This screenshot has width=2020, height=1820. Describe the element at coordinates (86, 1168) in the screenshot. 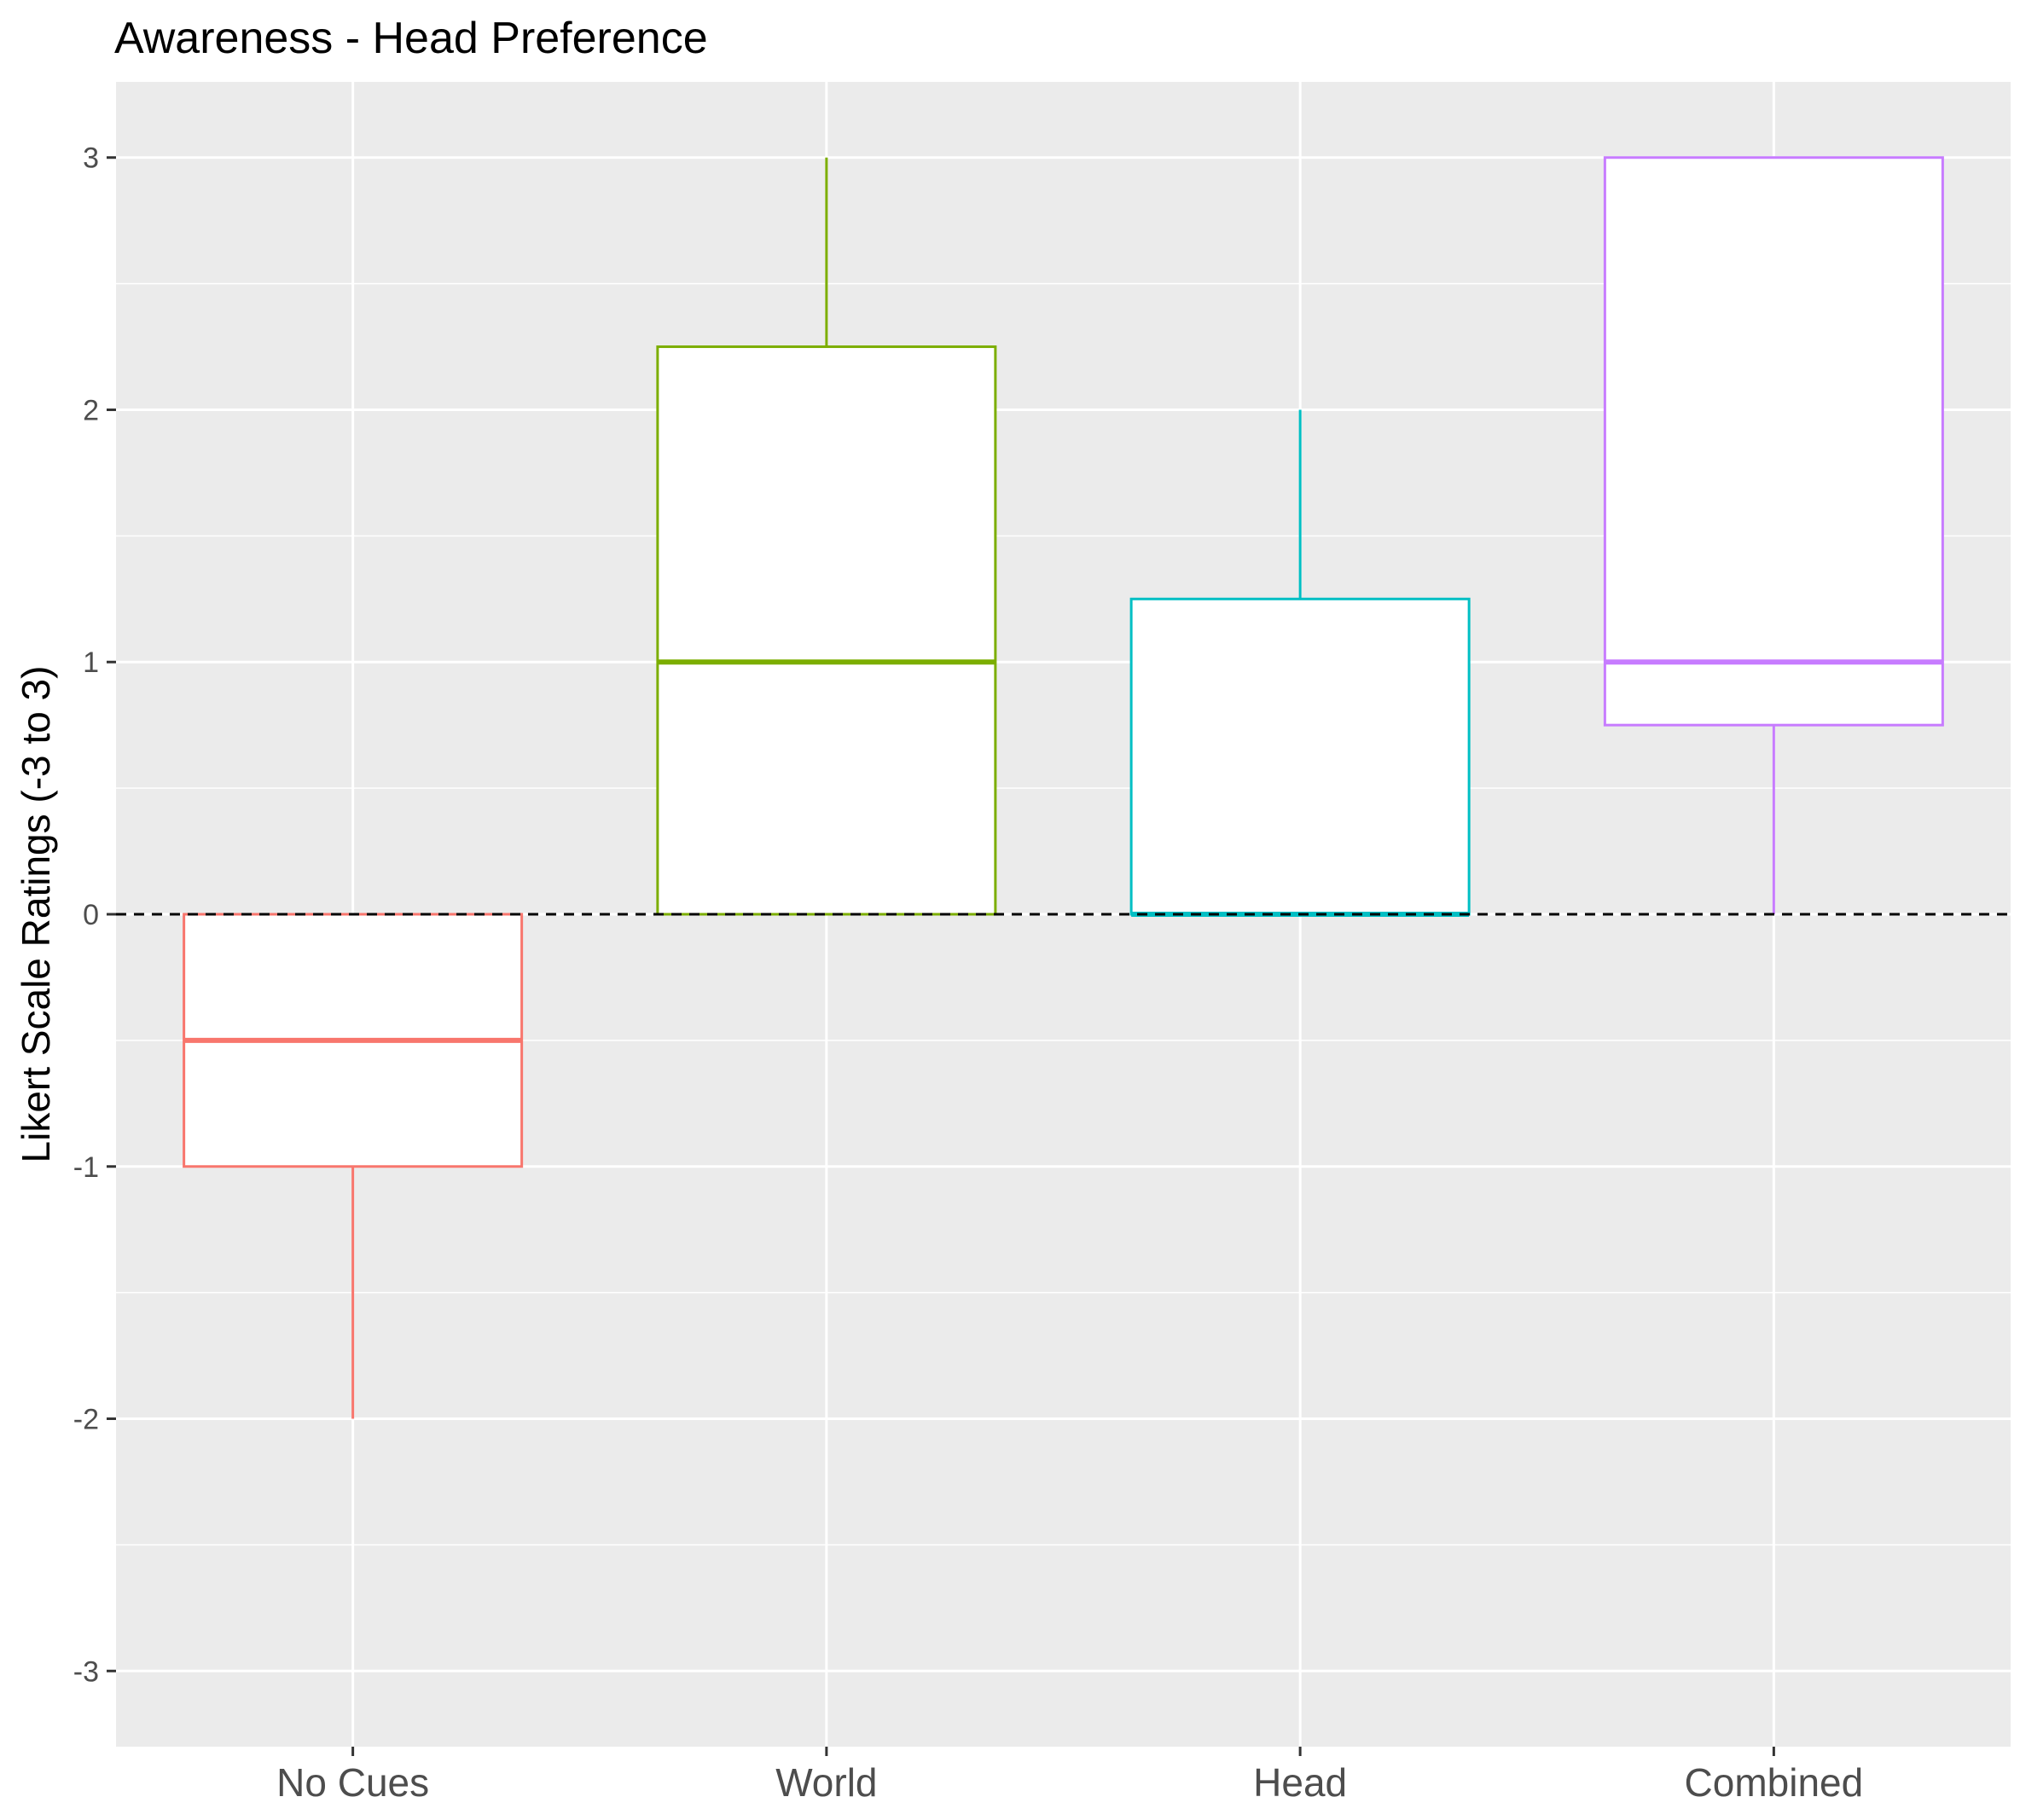

I see `y-tick-label: -1` at that location.